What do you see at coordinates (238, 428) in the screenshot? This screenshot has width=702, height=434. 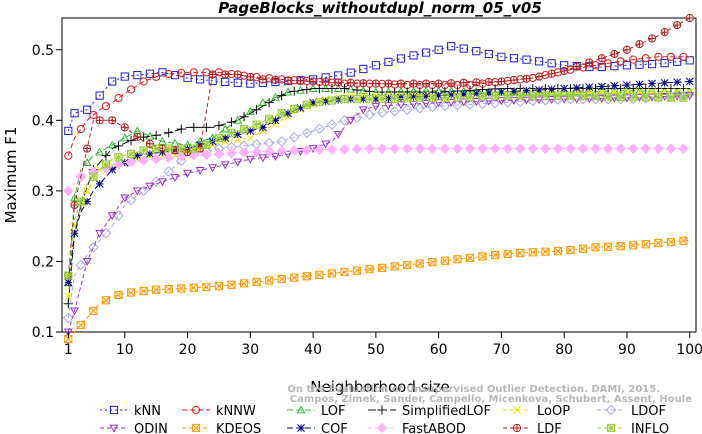 I see `legend-label-kdeos: KDEOS` at bounding box center [238, 428].